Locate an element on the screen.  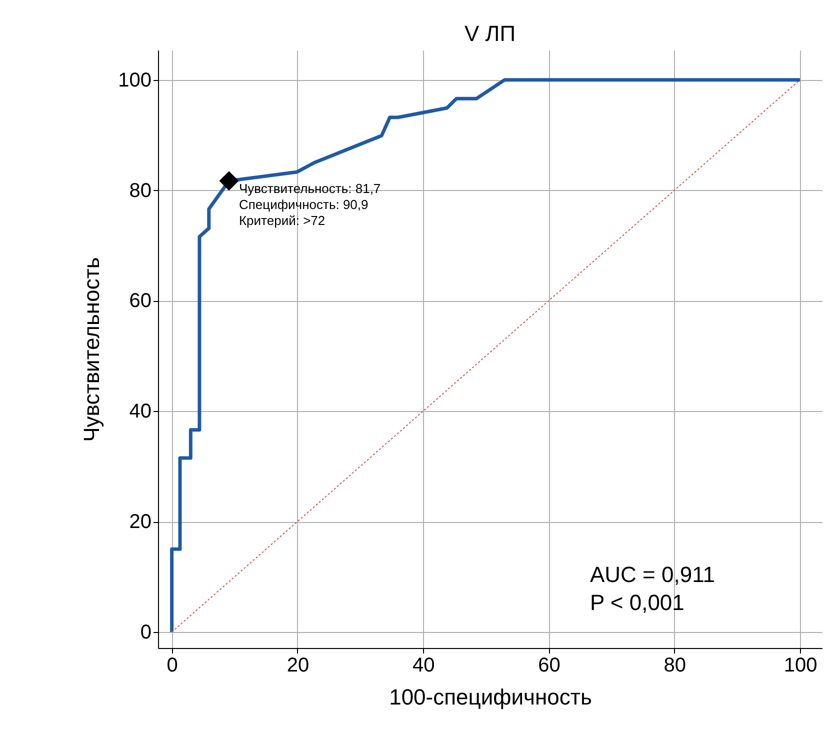
x-tick-label: 40 is located at coordinates (423, 665).